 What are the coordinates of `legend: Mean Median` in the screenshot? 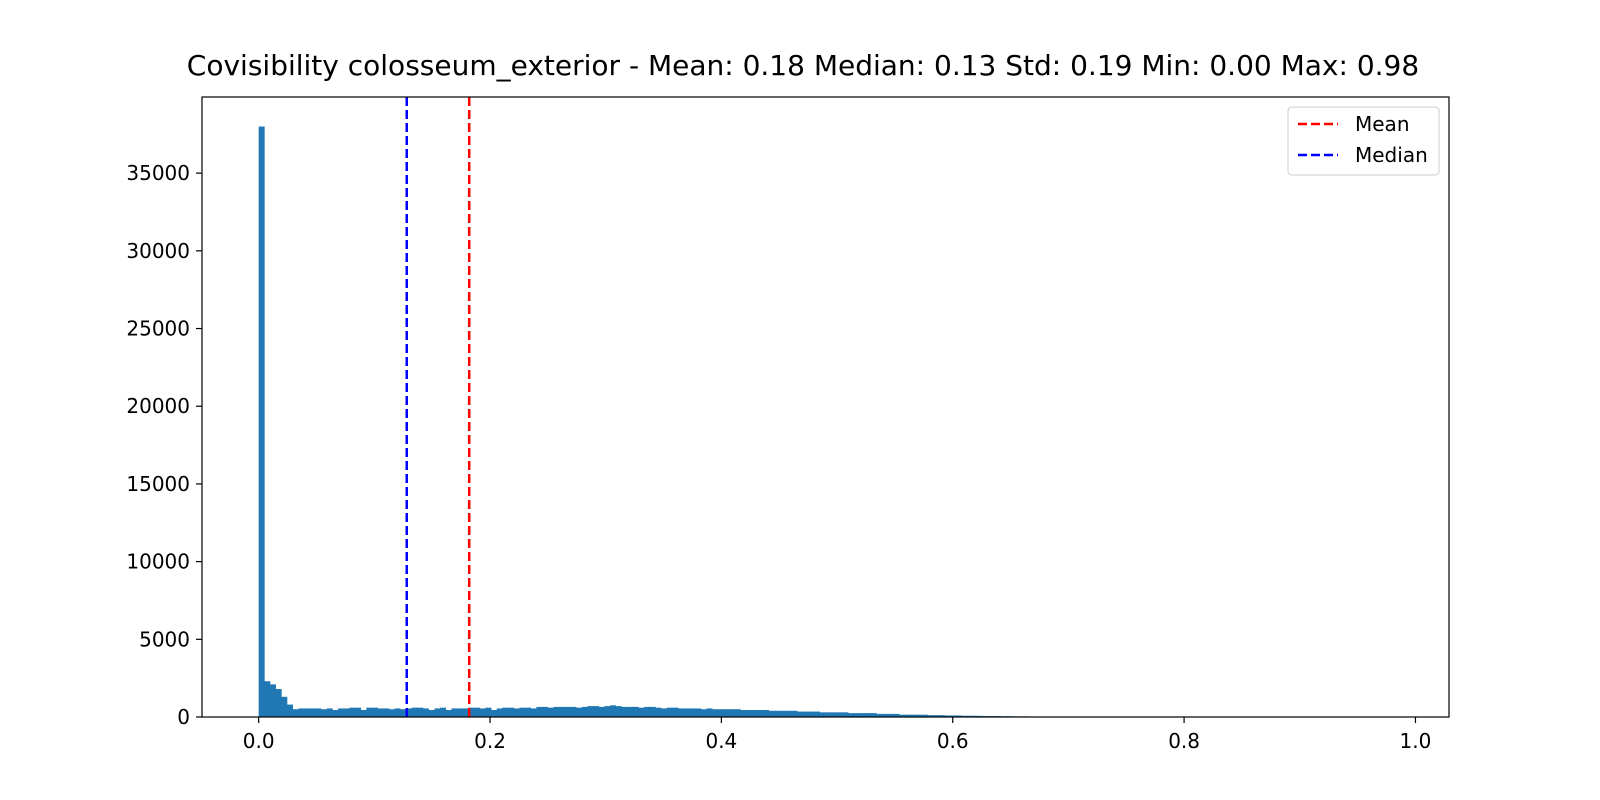 It's located at (1363, 141).